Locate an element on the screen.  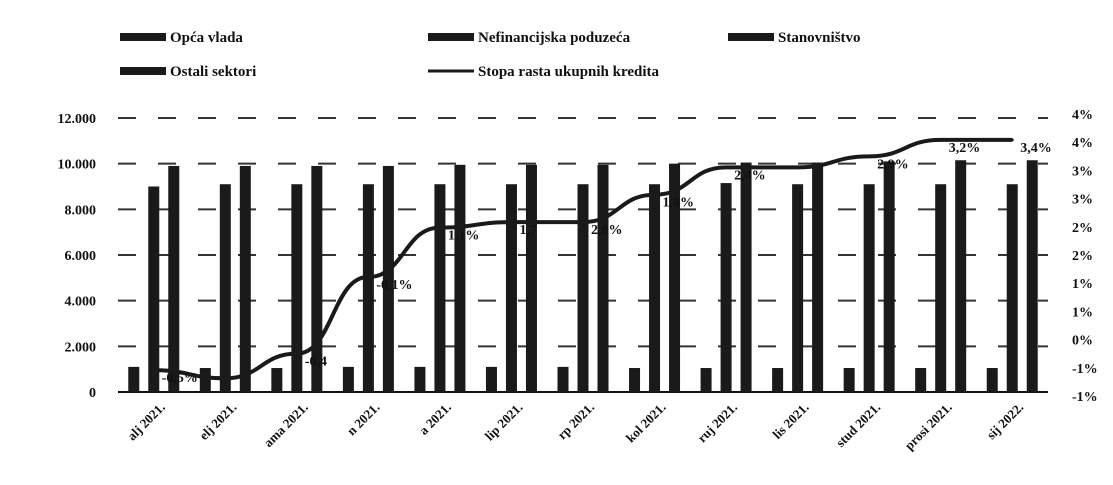
x-tick-label-7: kol 2021. is located at coordinates (646, 423).